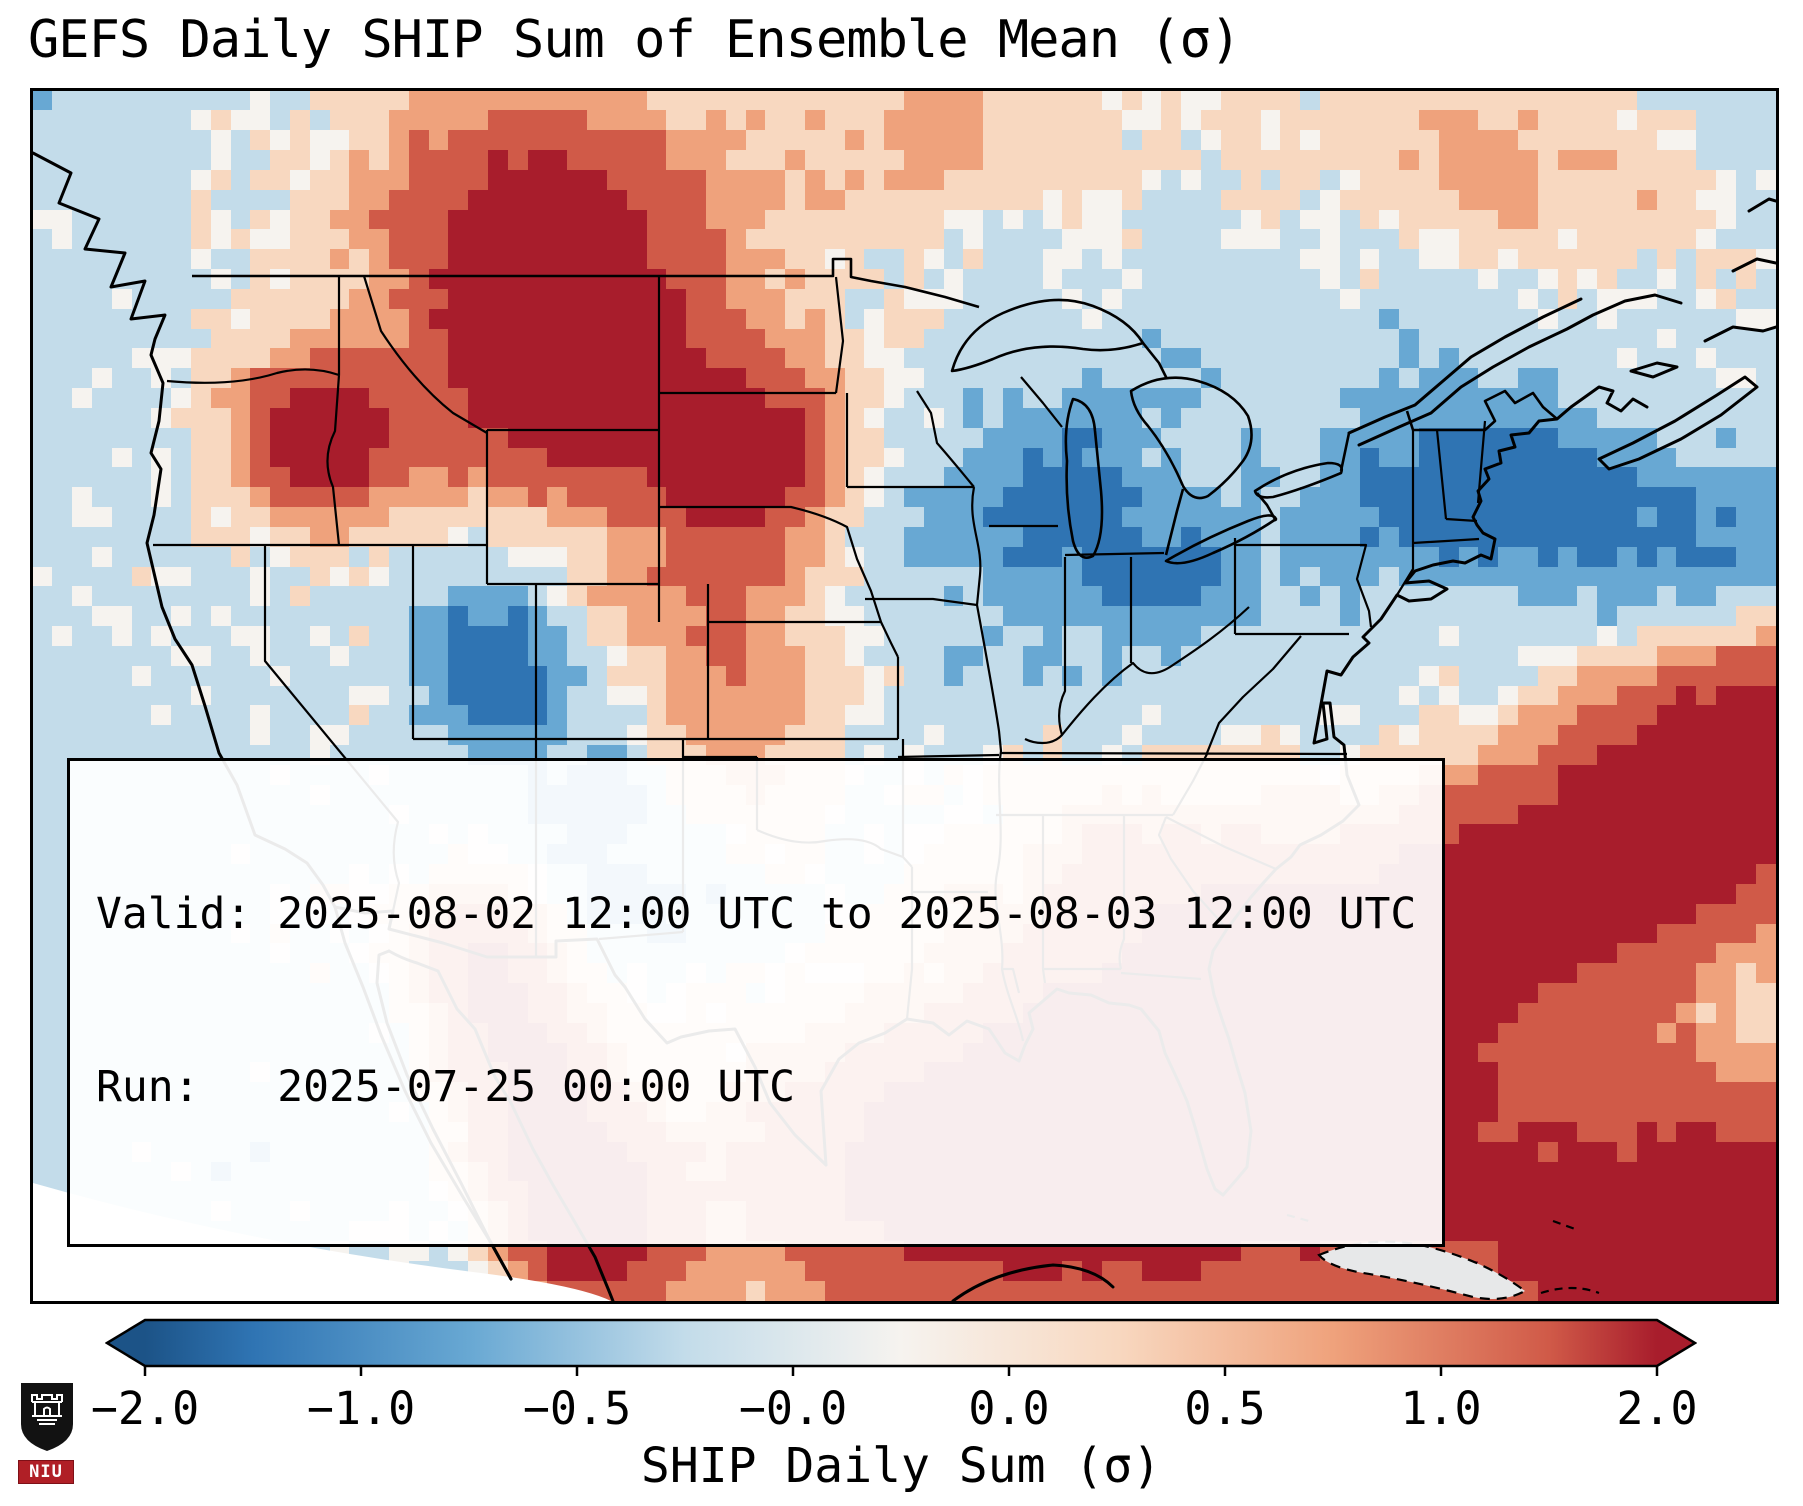 The width and height of the screenshot is (1803, 1506). I want to click on niu-logo: NIU, so click(48, 1432).